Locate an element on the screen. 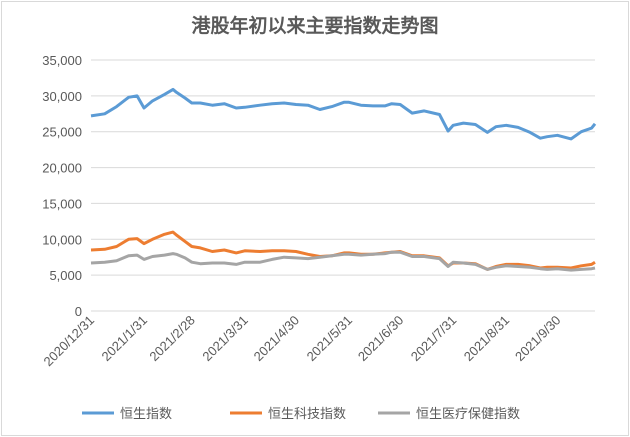 Image resolution: width=630 pixels, height=437 pixels. y-tick-label: 35,000 is located at coordinates (62, 60).